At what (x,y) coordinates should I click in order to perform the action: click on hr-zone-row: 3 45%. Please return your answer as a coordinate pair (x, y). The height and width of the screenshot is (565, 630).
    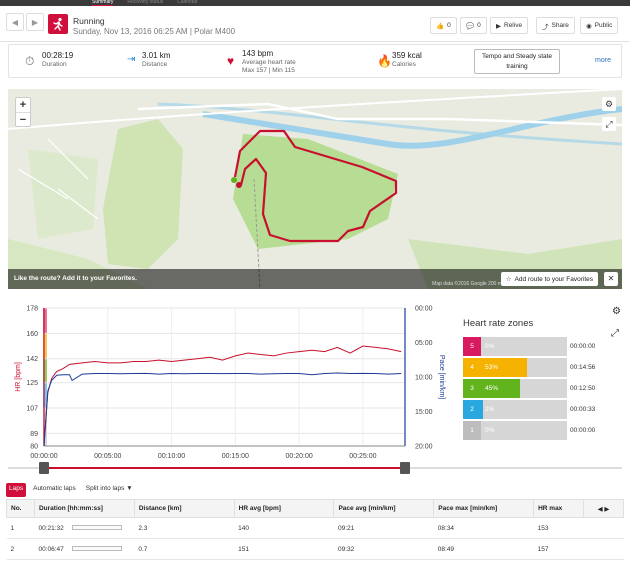
    Looking at the image, I should click on (515, 388).